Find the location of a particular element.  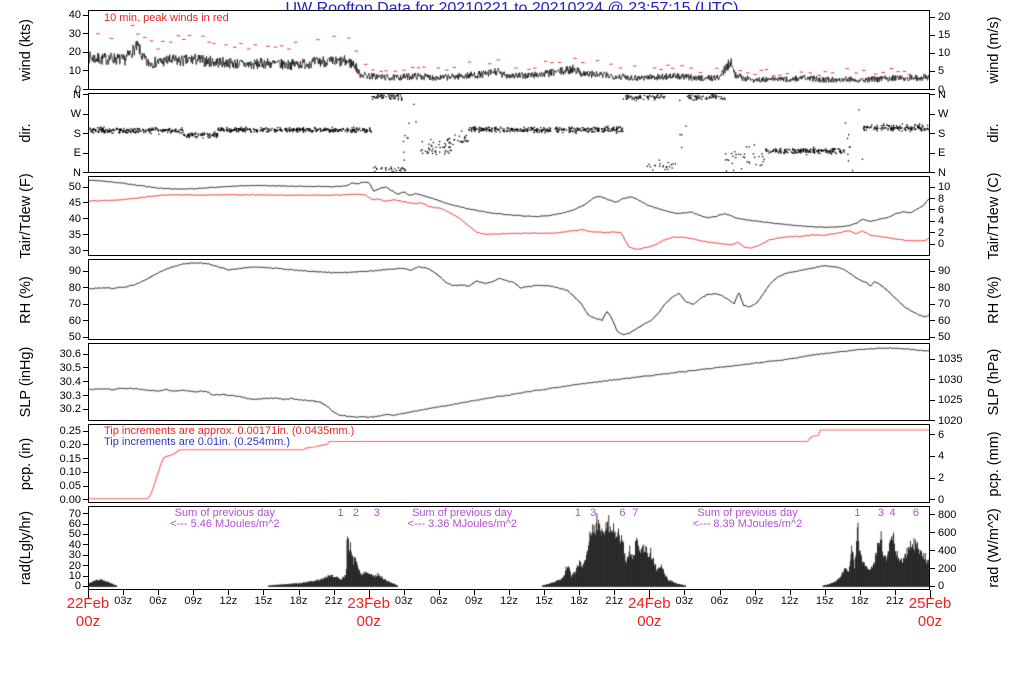

ytick-label-right-slp: 1030 is located at coordinates (950, 379).